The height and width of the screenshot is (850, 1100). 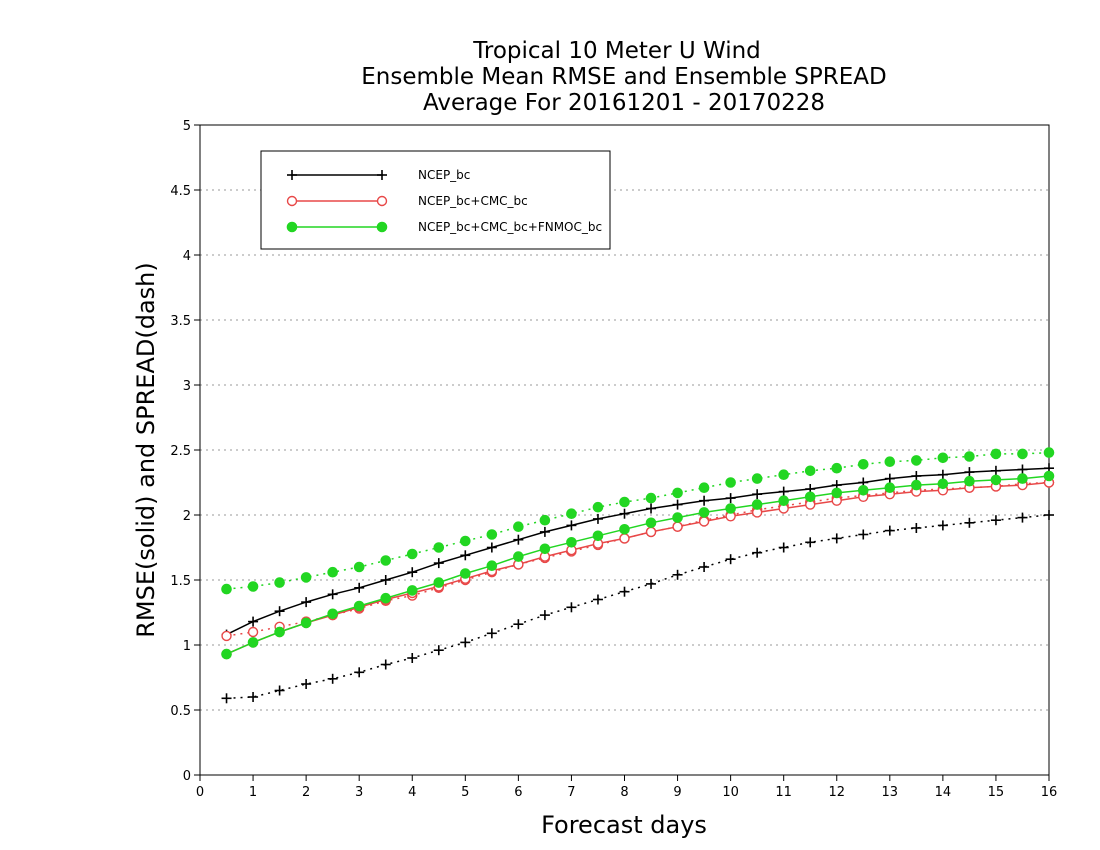 I want to click on x-tick-label: 7, so click(x=571, y=792).